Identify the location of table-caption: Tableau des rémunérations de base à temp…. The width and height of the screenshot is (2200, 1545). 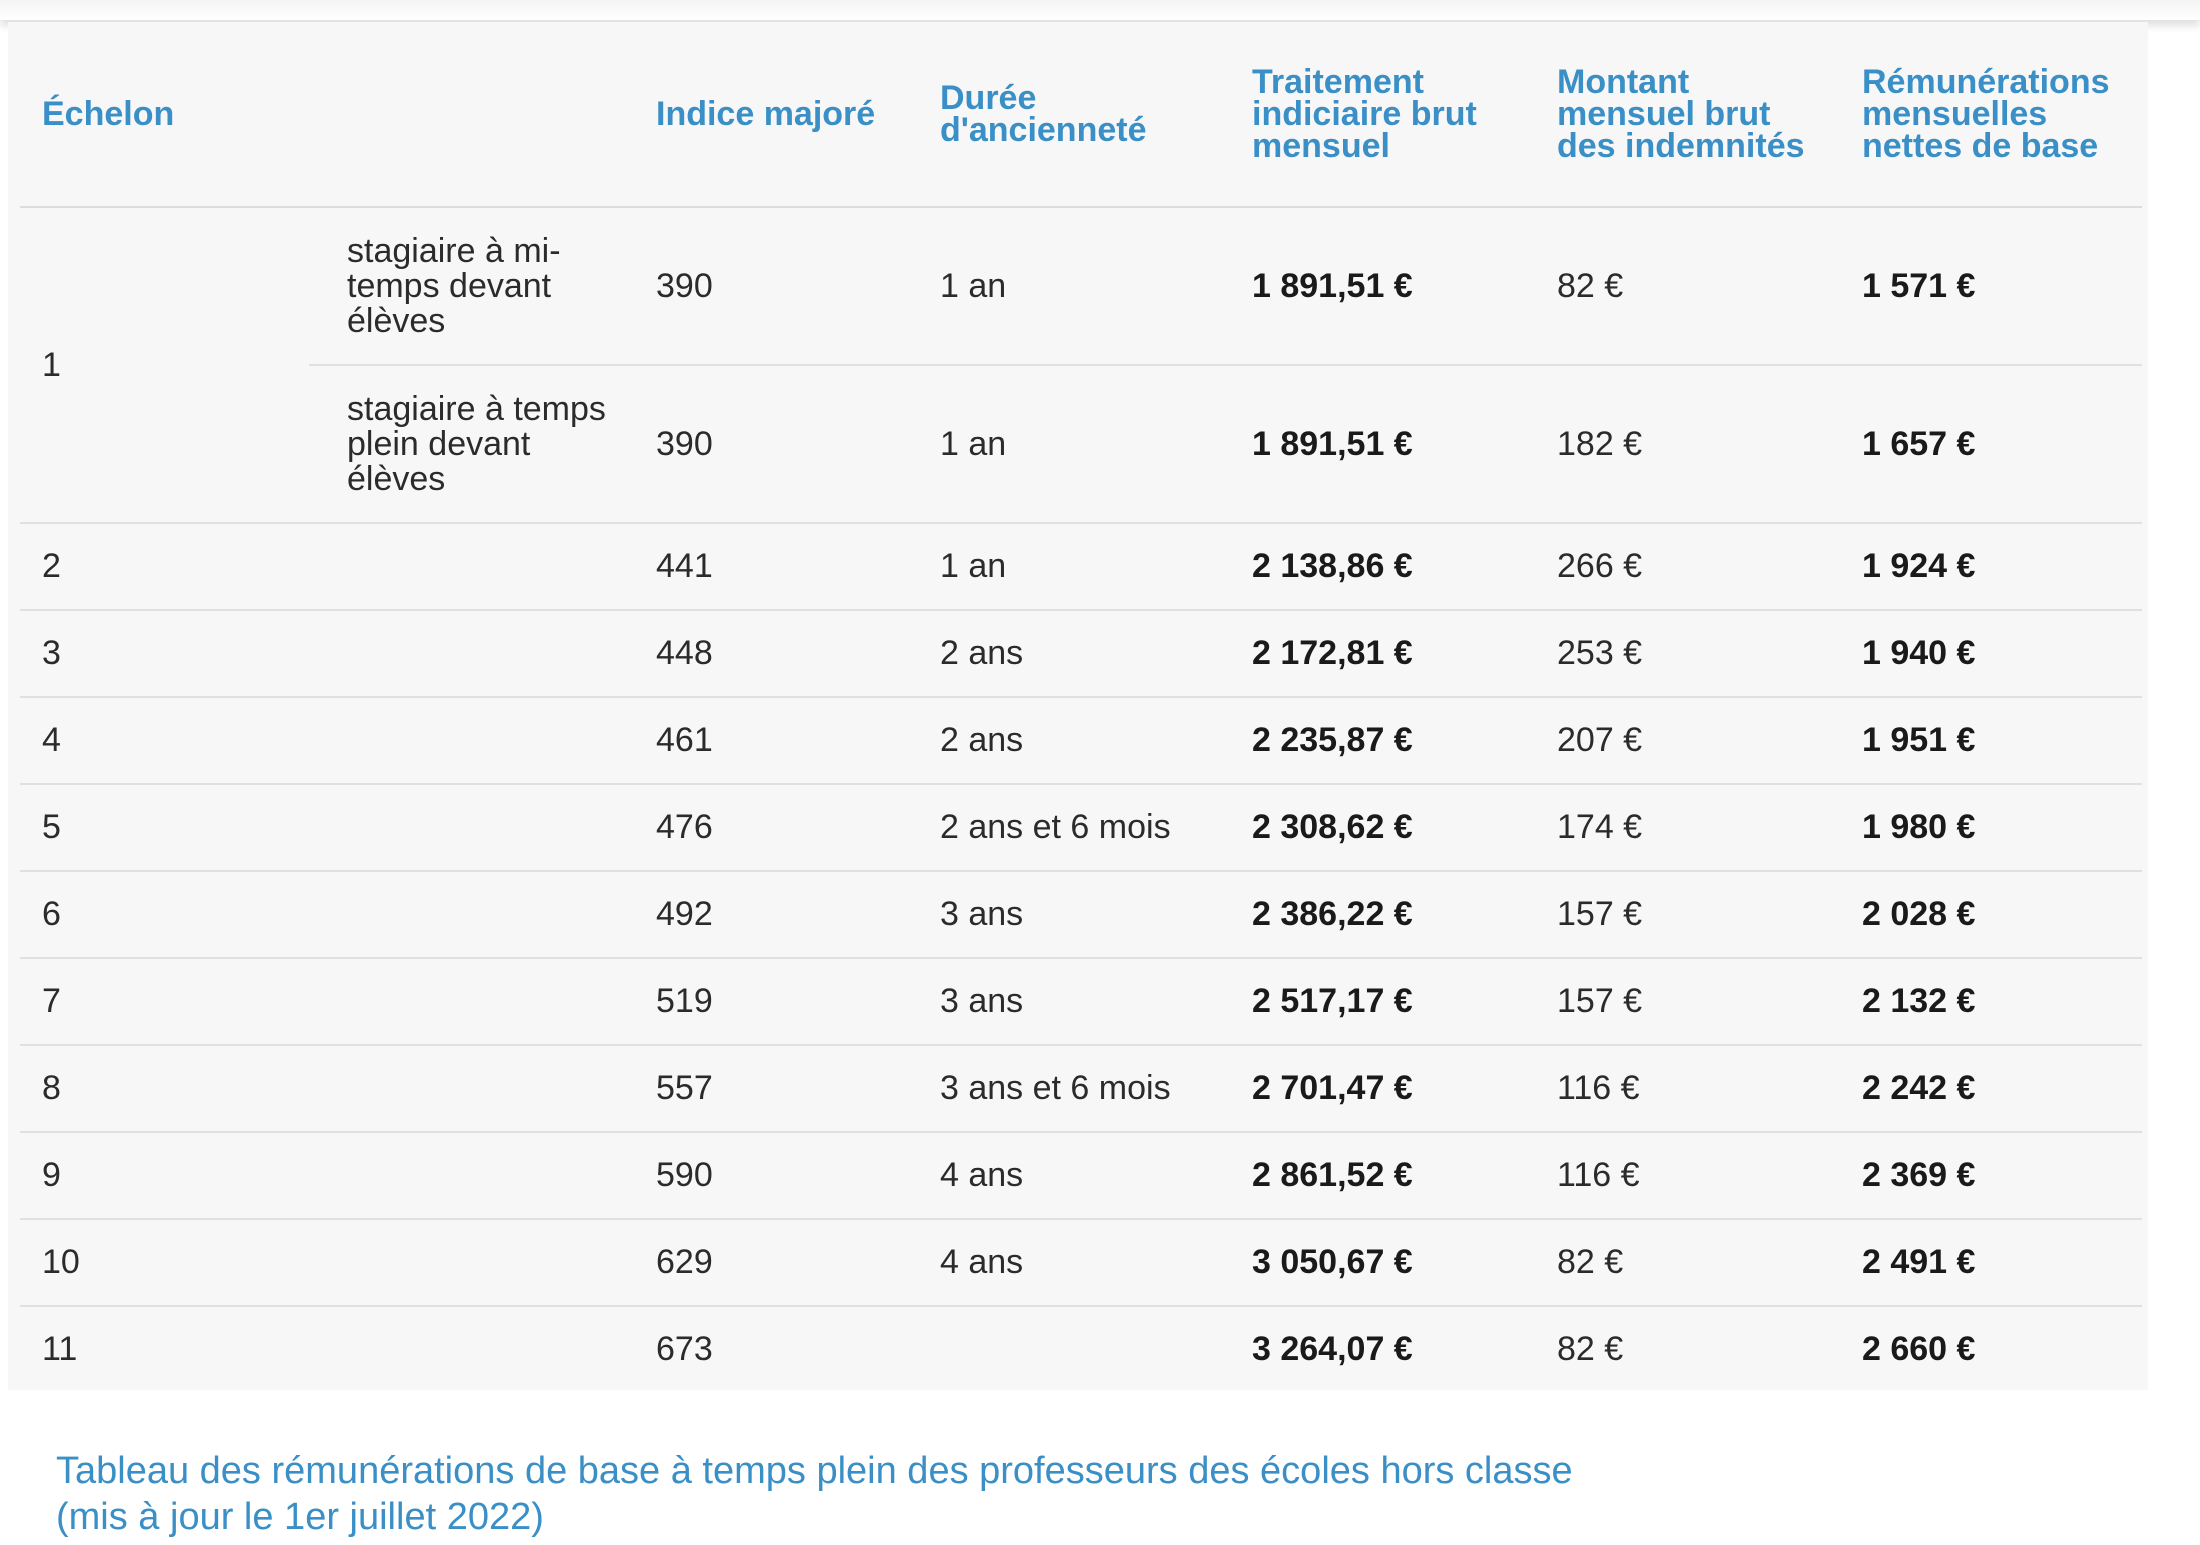
(906, 1494).